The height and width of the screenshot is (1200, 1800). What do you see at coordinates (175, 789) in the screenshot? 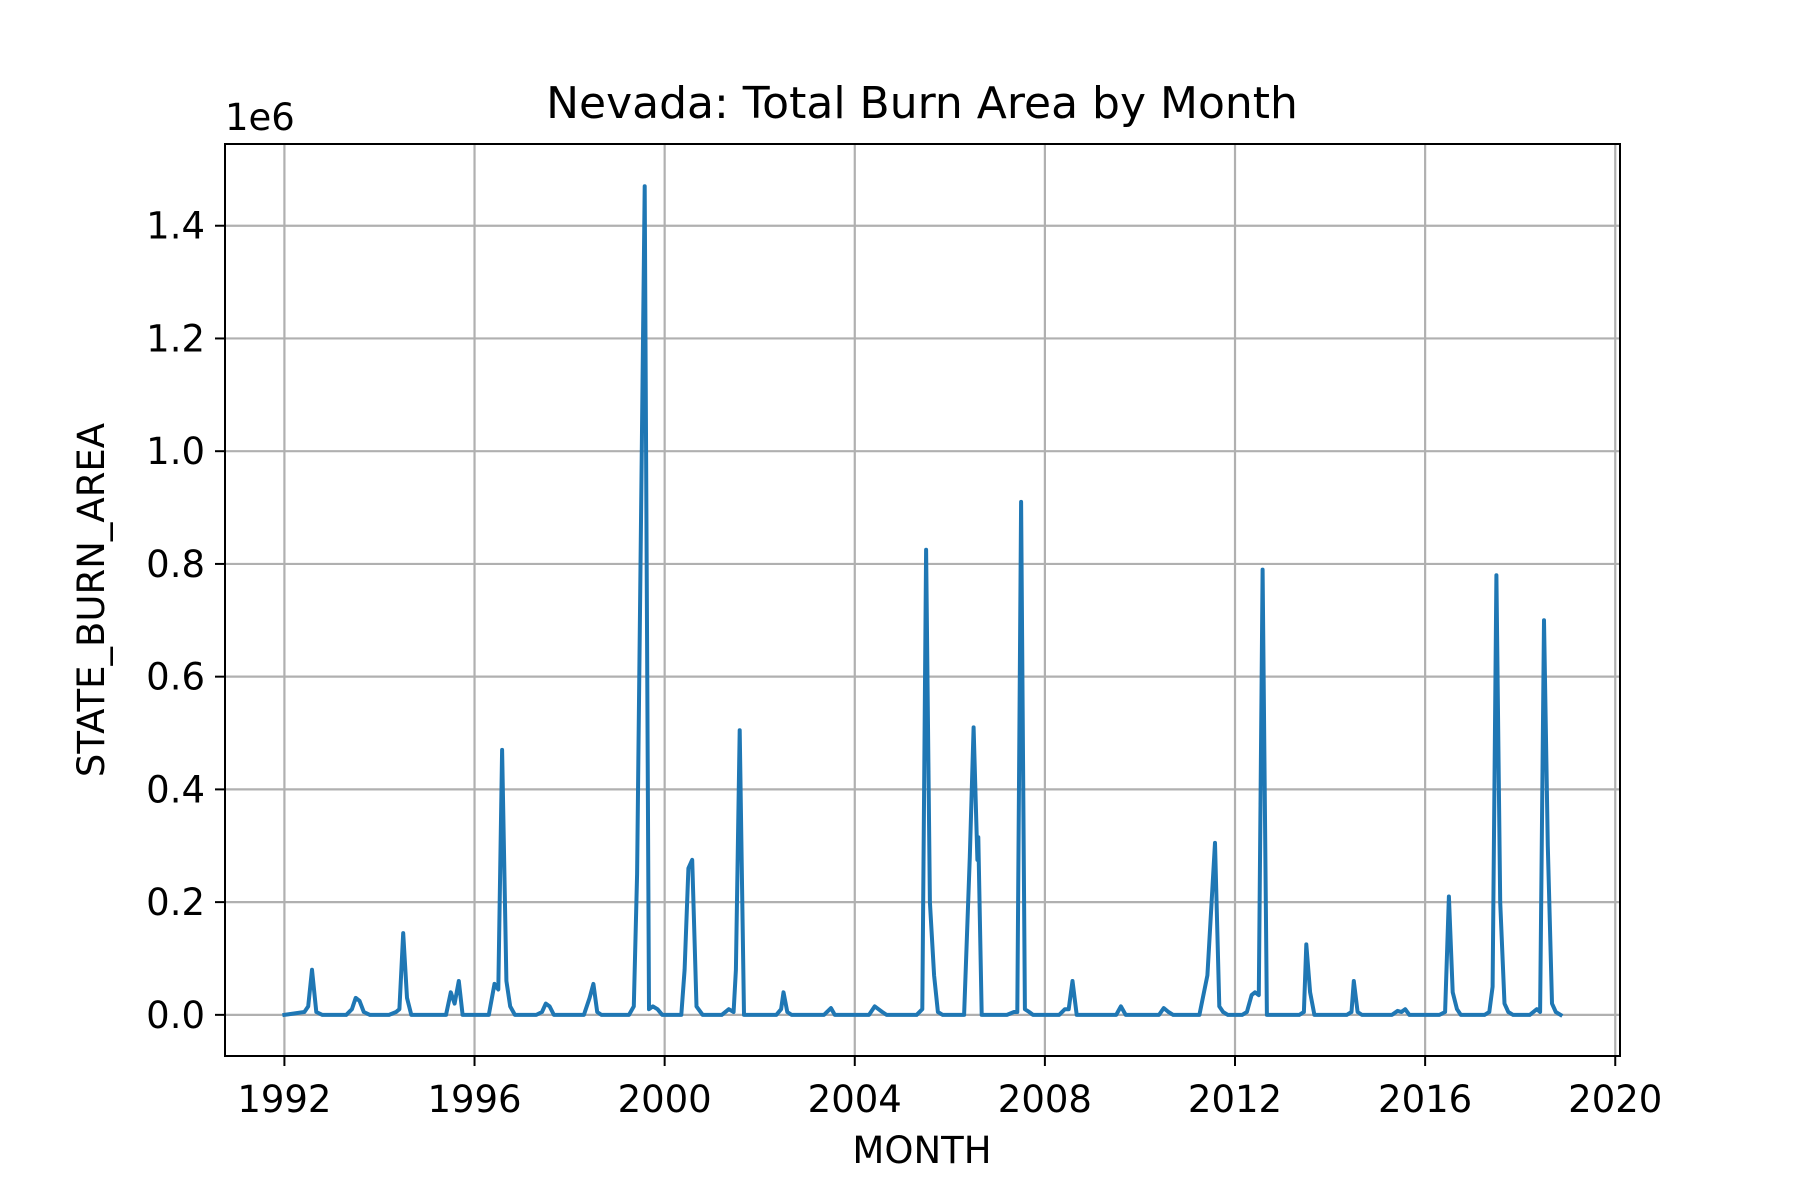
I see `y-tick-label: 0.4` at bounding box center [175, 789].